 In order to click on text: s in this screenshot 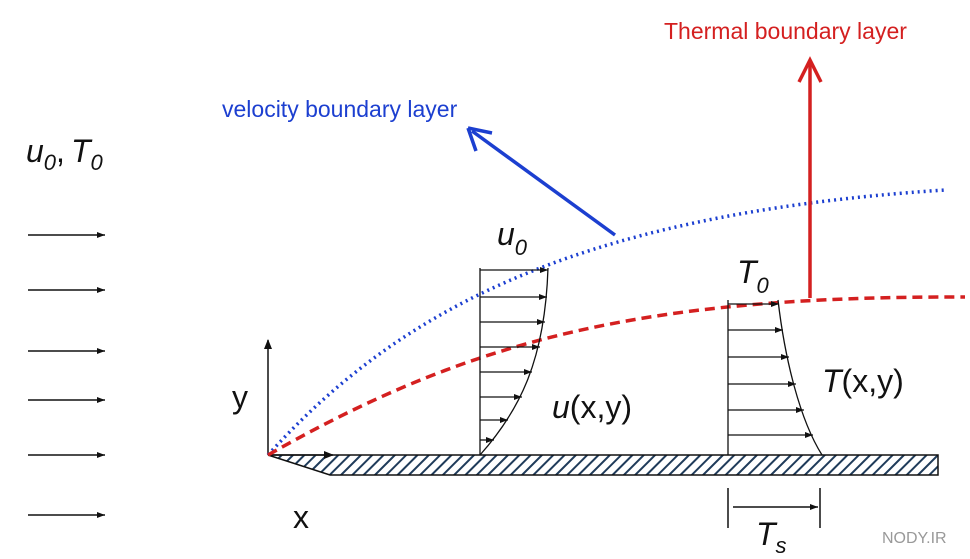, I will do `click(781, 545)`.